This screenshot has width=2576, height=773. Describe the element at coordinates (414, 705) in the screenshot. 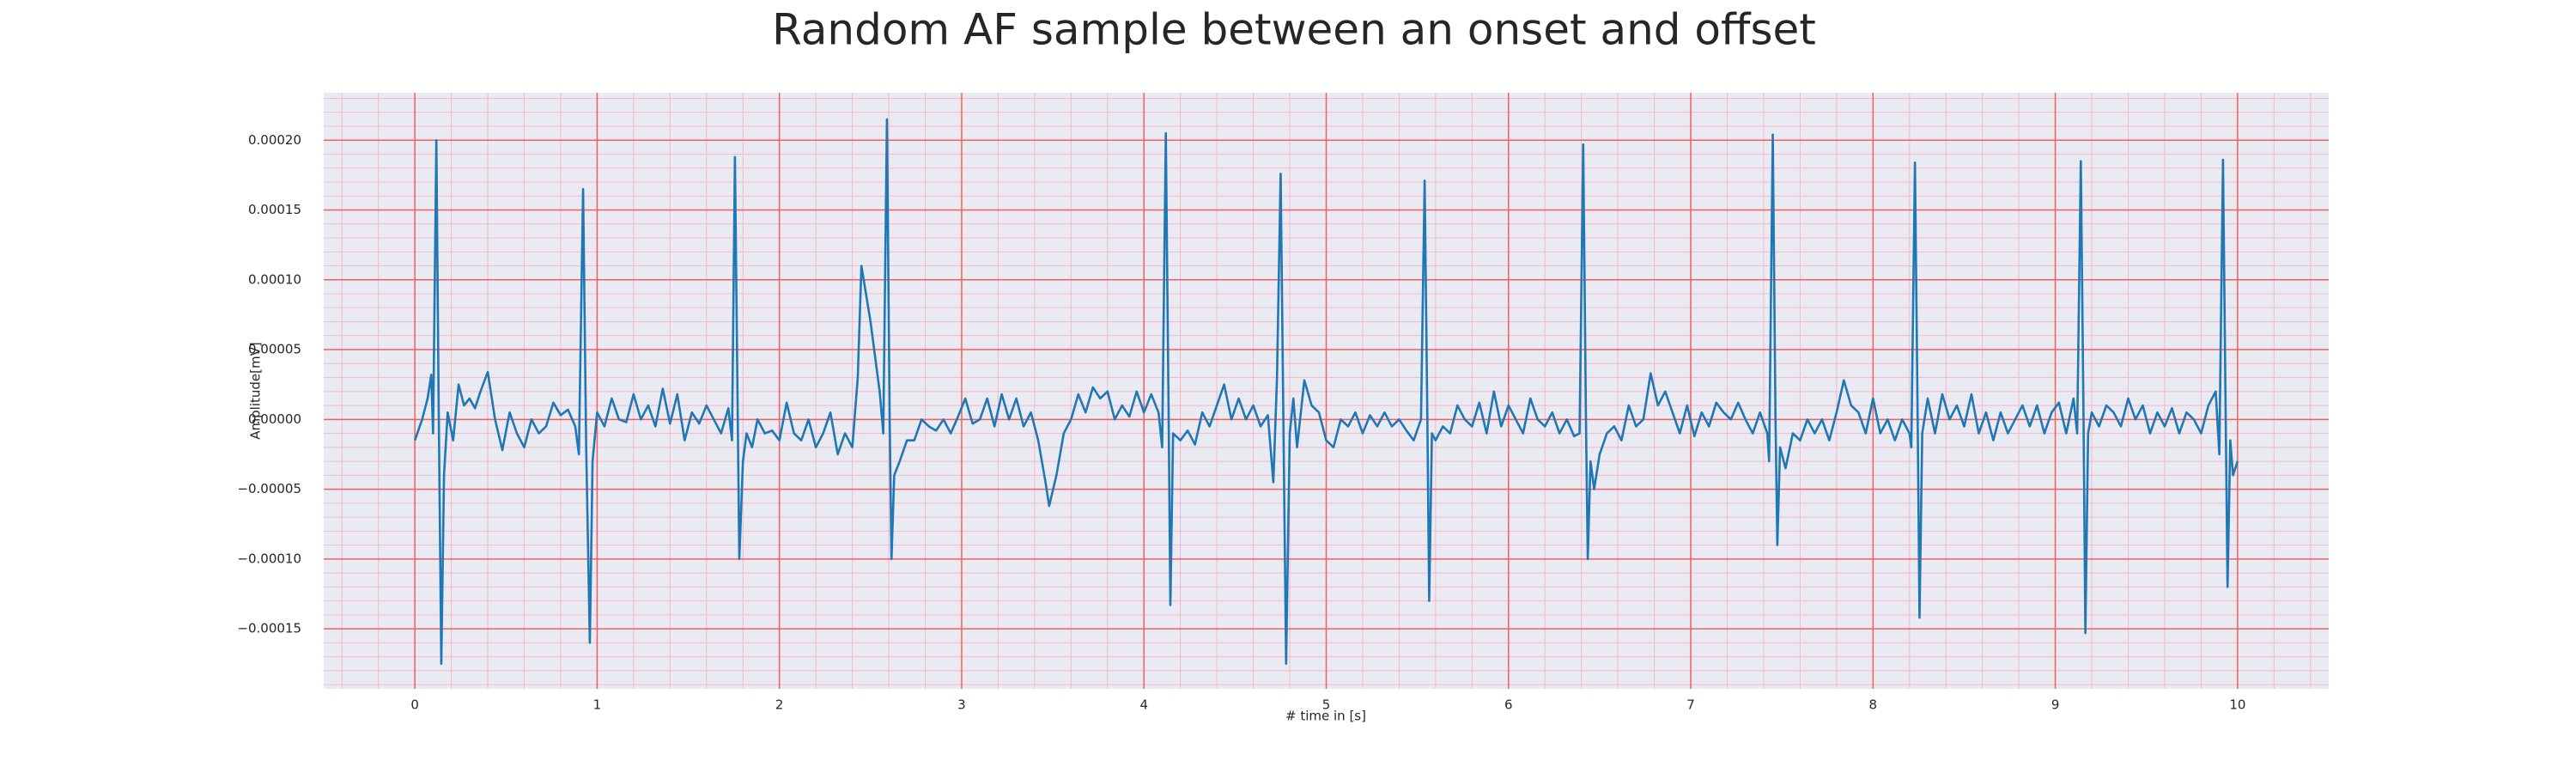

I see `x-tick-label: 0` at that location.